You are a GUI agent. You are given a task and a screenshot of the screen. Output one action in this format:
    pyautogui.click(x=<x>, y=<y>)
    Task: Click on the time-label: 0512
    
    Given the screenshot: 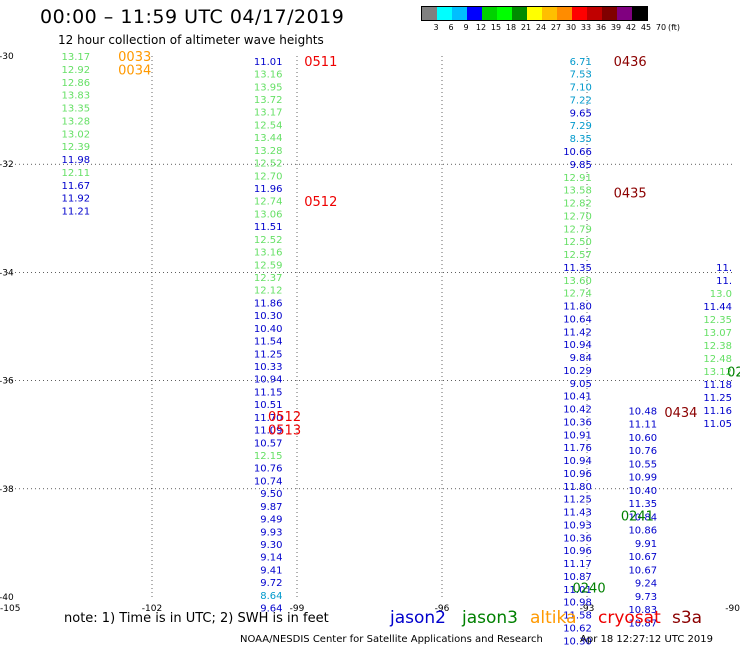 What is the action you would take?
    pyautogui.click(x=284, y=417)
    